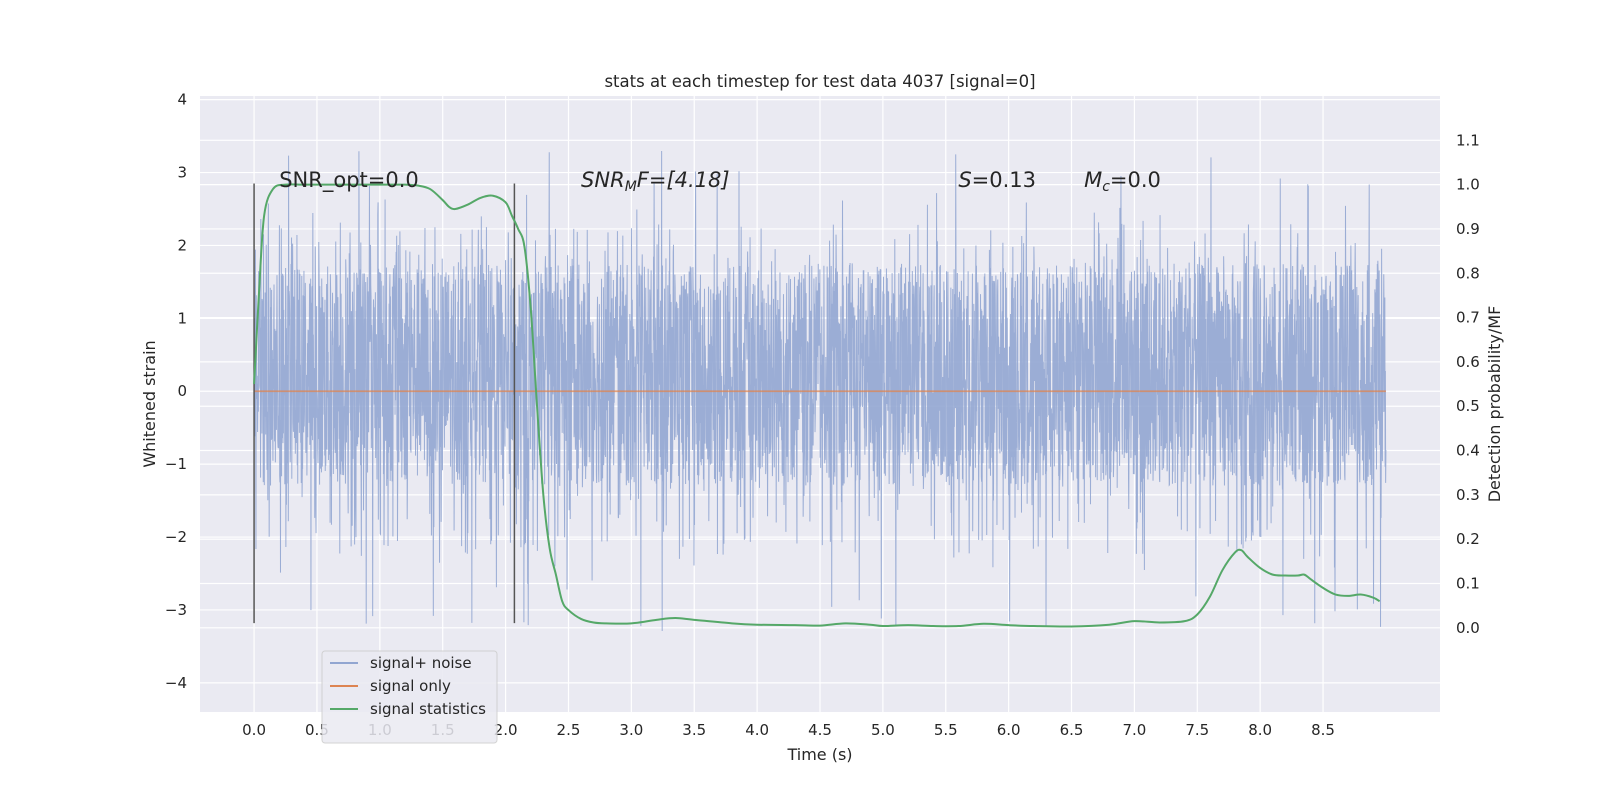 The image size is (1600, 800). What do you see at coordinates (964, 180) in the screenshot?
I see `annotation-s-main: S` at bounding box center [964, 180].